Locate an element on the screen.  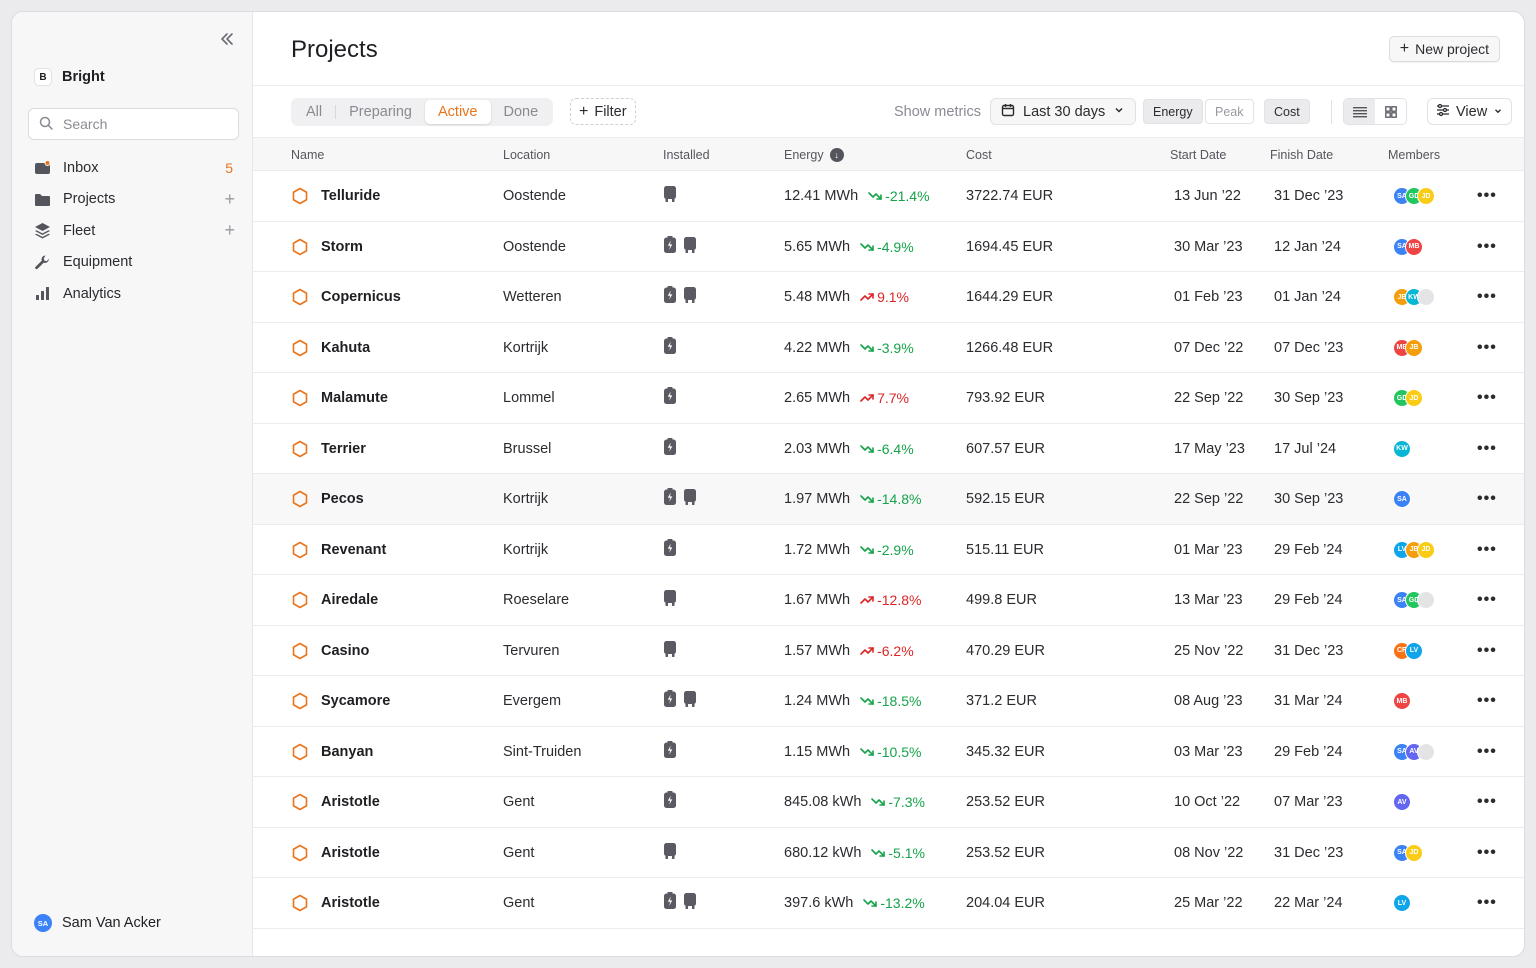
tab-preparing: Preparing is located at coordinates (380, 112).